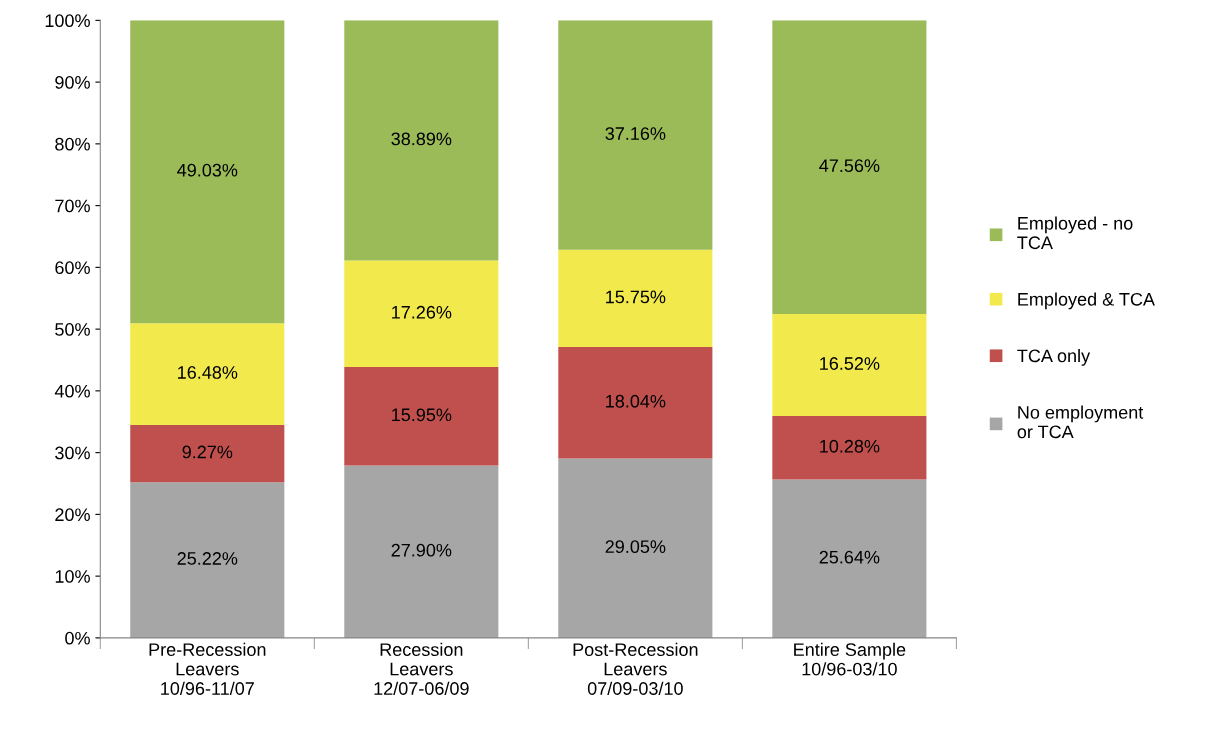  I want to click on data-label: 25.22%, so click(207, 558).